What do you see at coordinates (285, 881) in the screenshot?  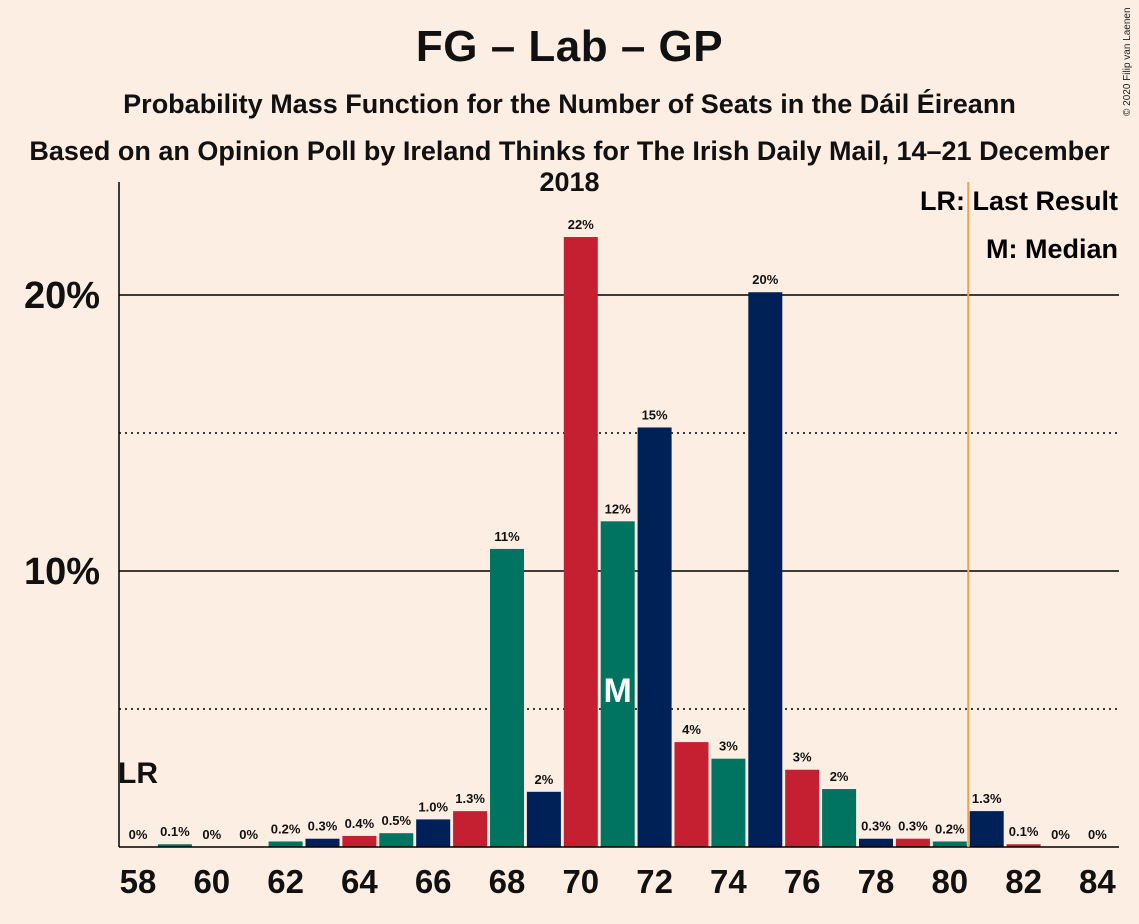 I see `x-tick-label: 62` at bounding box center [285, 881].